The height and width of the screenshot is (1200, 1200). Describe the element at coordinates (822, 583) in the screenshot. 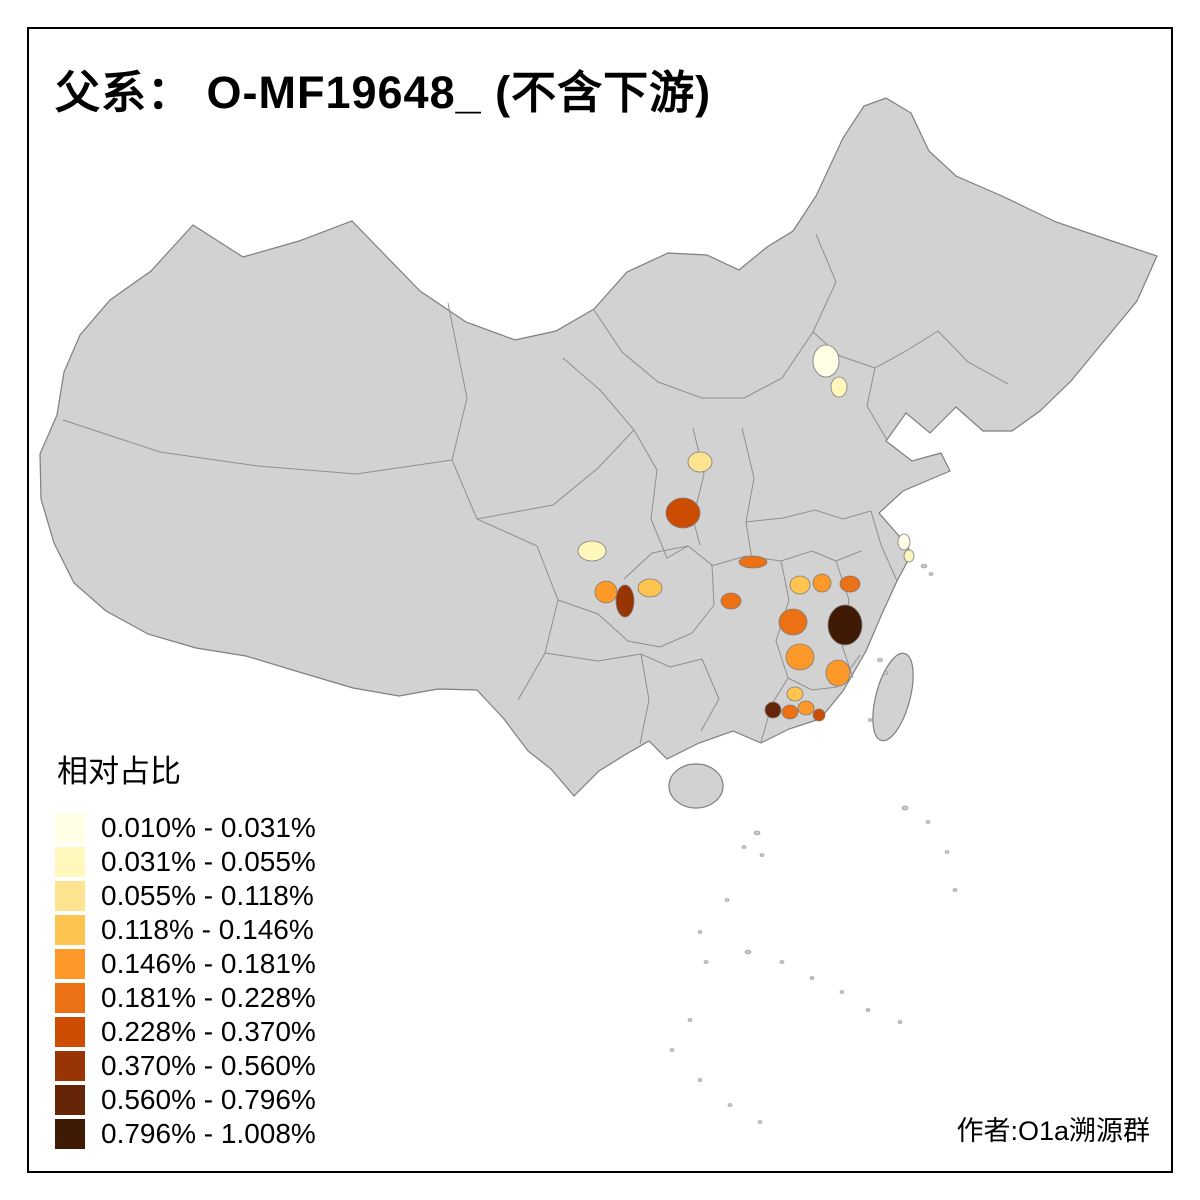

I see `region-hubei-southeast` at that location.